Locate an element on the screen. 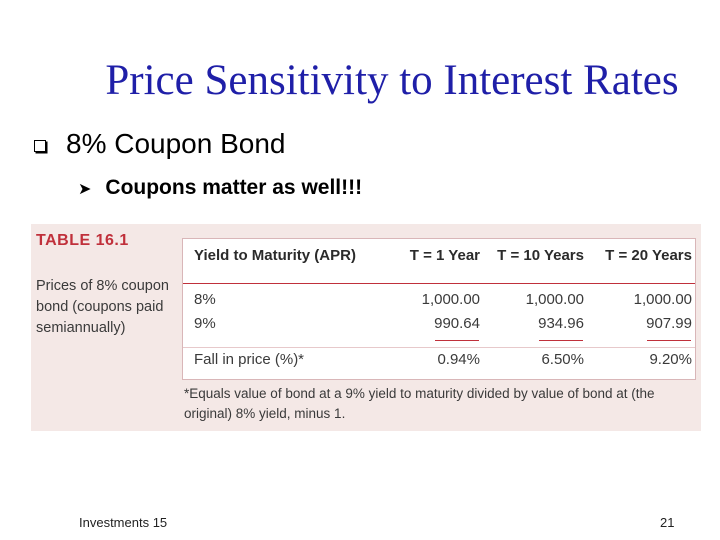 The width and height of the screenshot is (720, 540). table-cell: 9% is located at coordinates (205, 323).